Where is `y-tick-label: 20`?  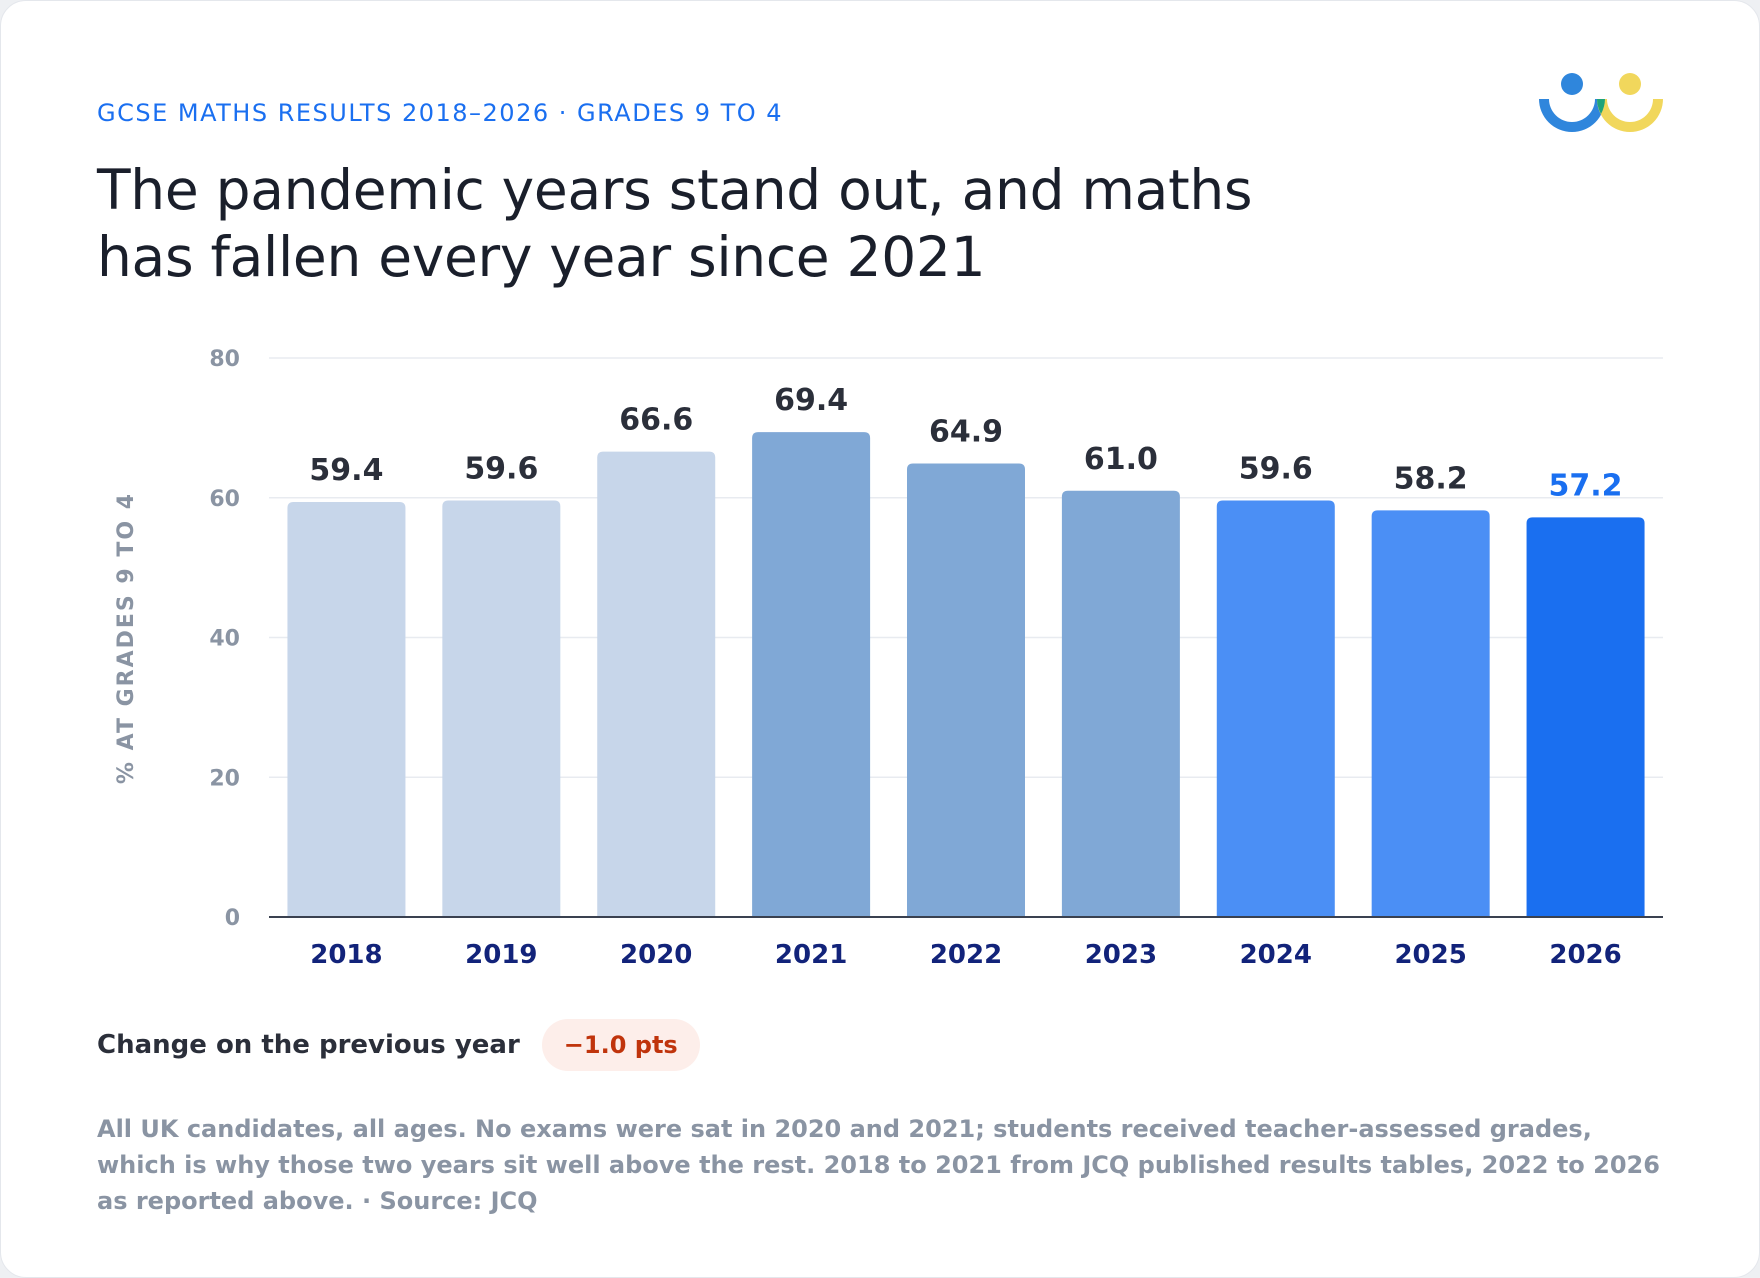 y-tick-label: 20 is located at coordinates (224, 778).